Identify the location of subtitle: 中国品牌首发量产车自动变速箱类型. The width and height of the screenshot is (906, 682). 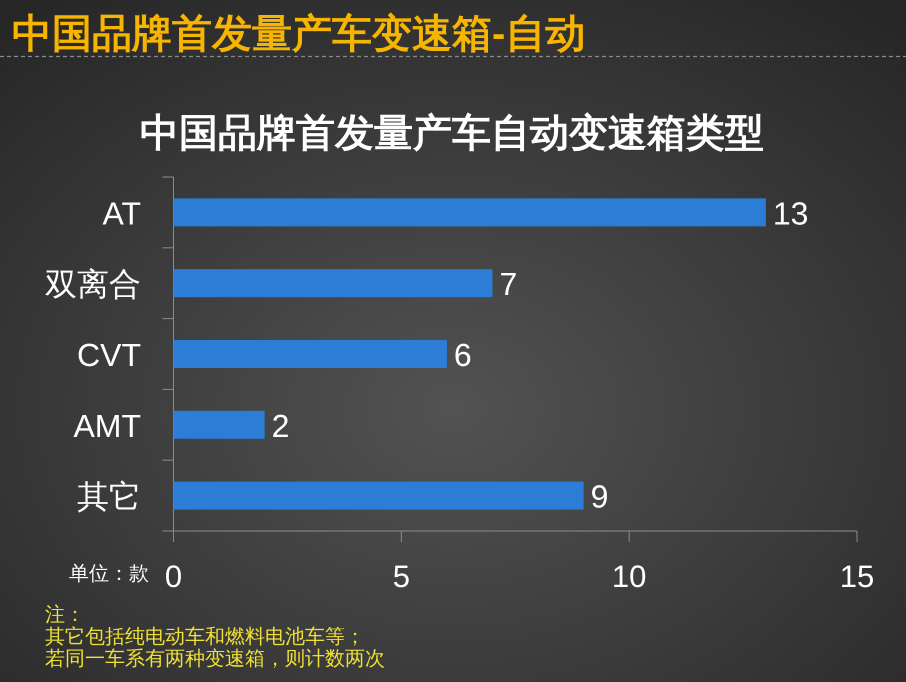
(452, 133).